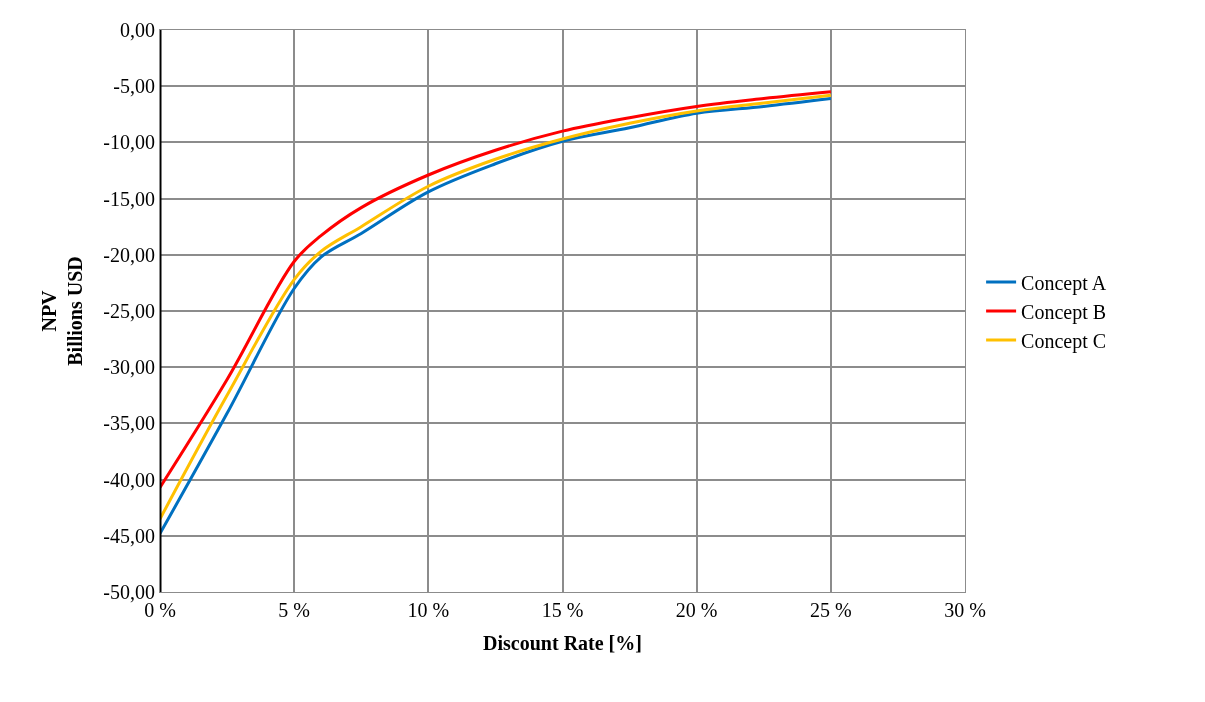  Describe the element at coordinates (134, 86) in the screenshot. I see `y-tick-label: -5,00` at that location.